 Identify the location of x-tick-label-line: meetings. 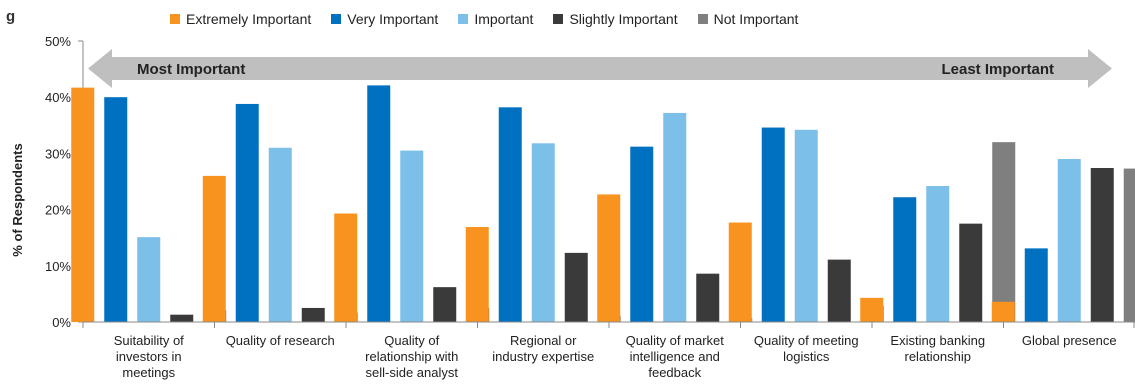
(148, 372).